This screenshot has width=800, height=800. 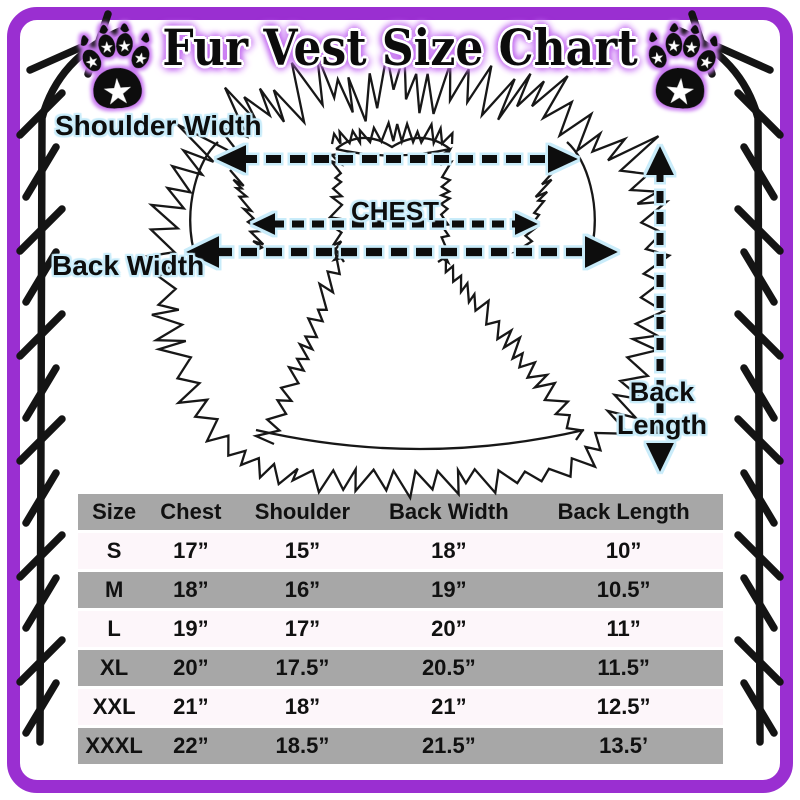 What do you see at coordinates (302, 667) in the screenshot?
I see `value-cell: 17.5”` at bounding box center [302, 667].